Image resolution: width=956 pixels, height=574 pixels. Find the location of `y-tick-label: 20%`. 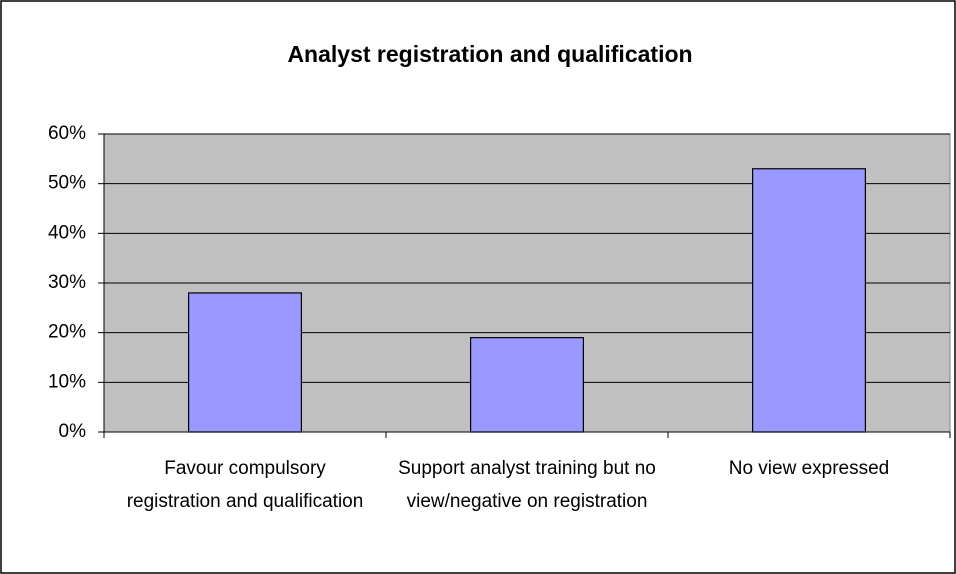

y-tick-label: 20% is located at coordinates (67, 332).